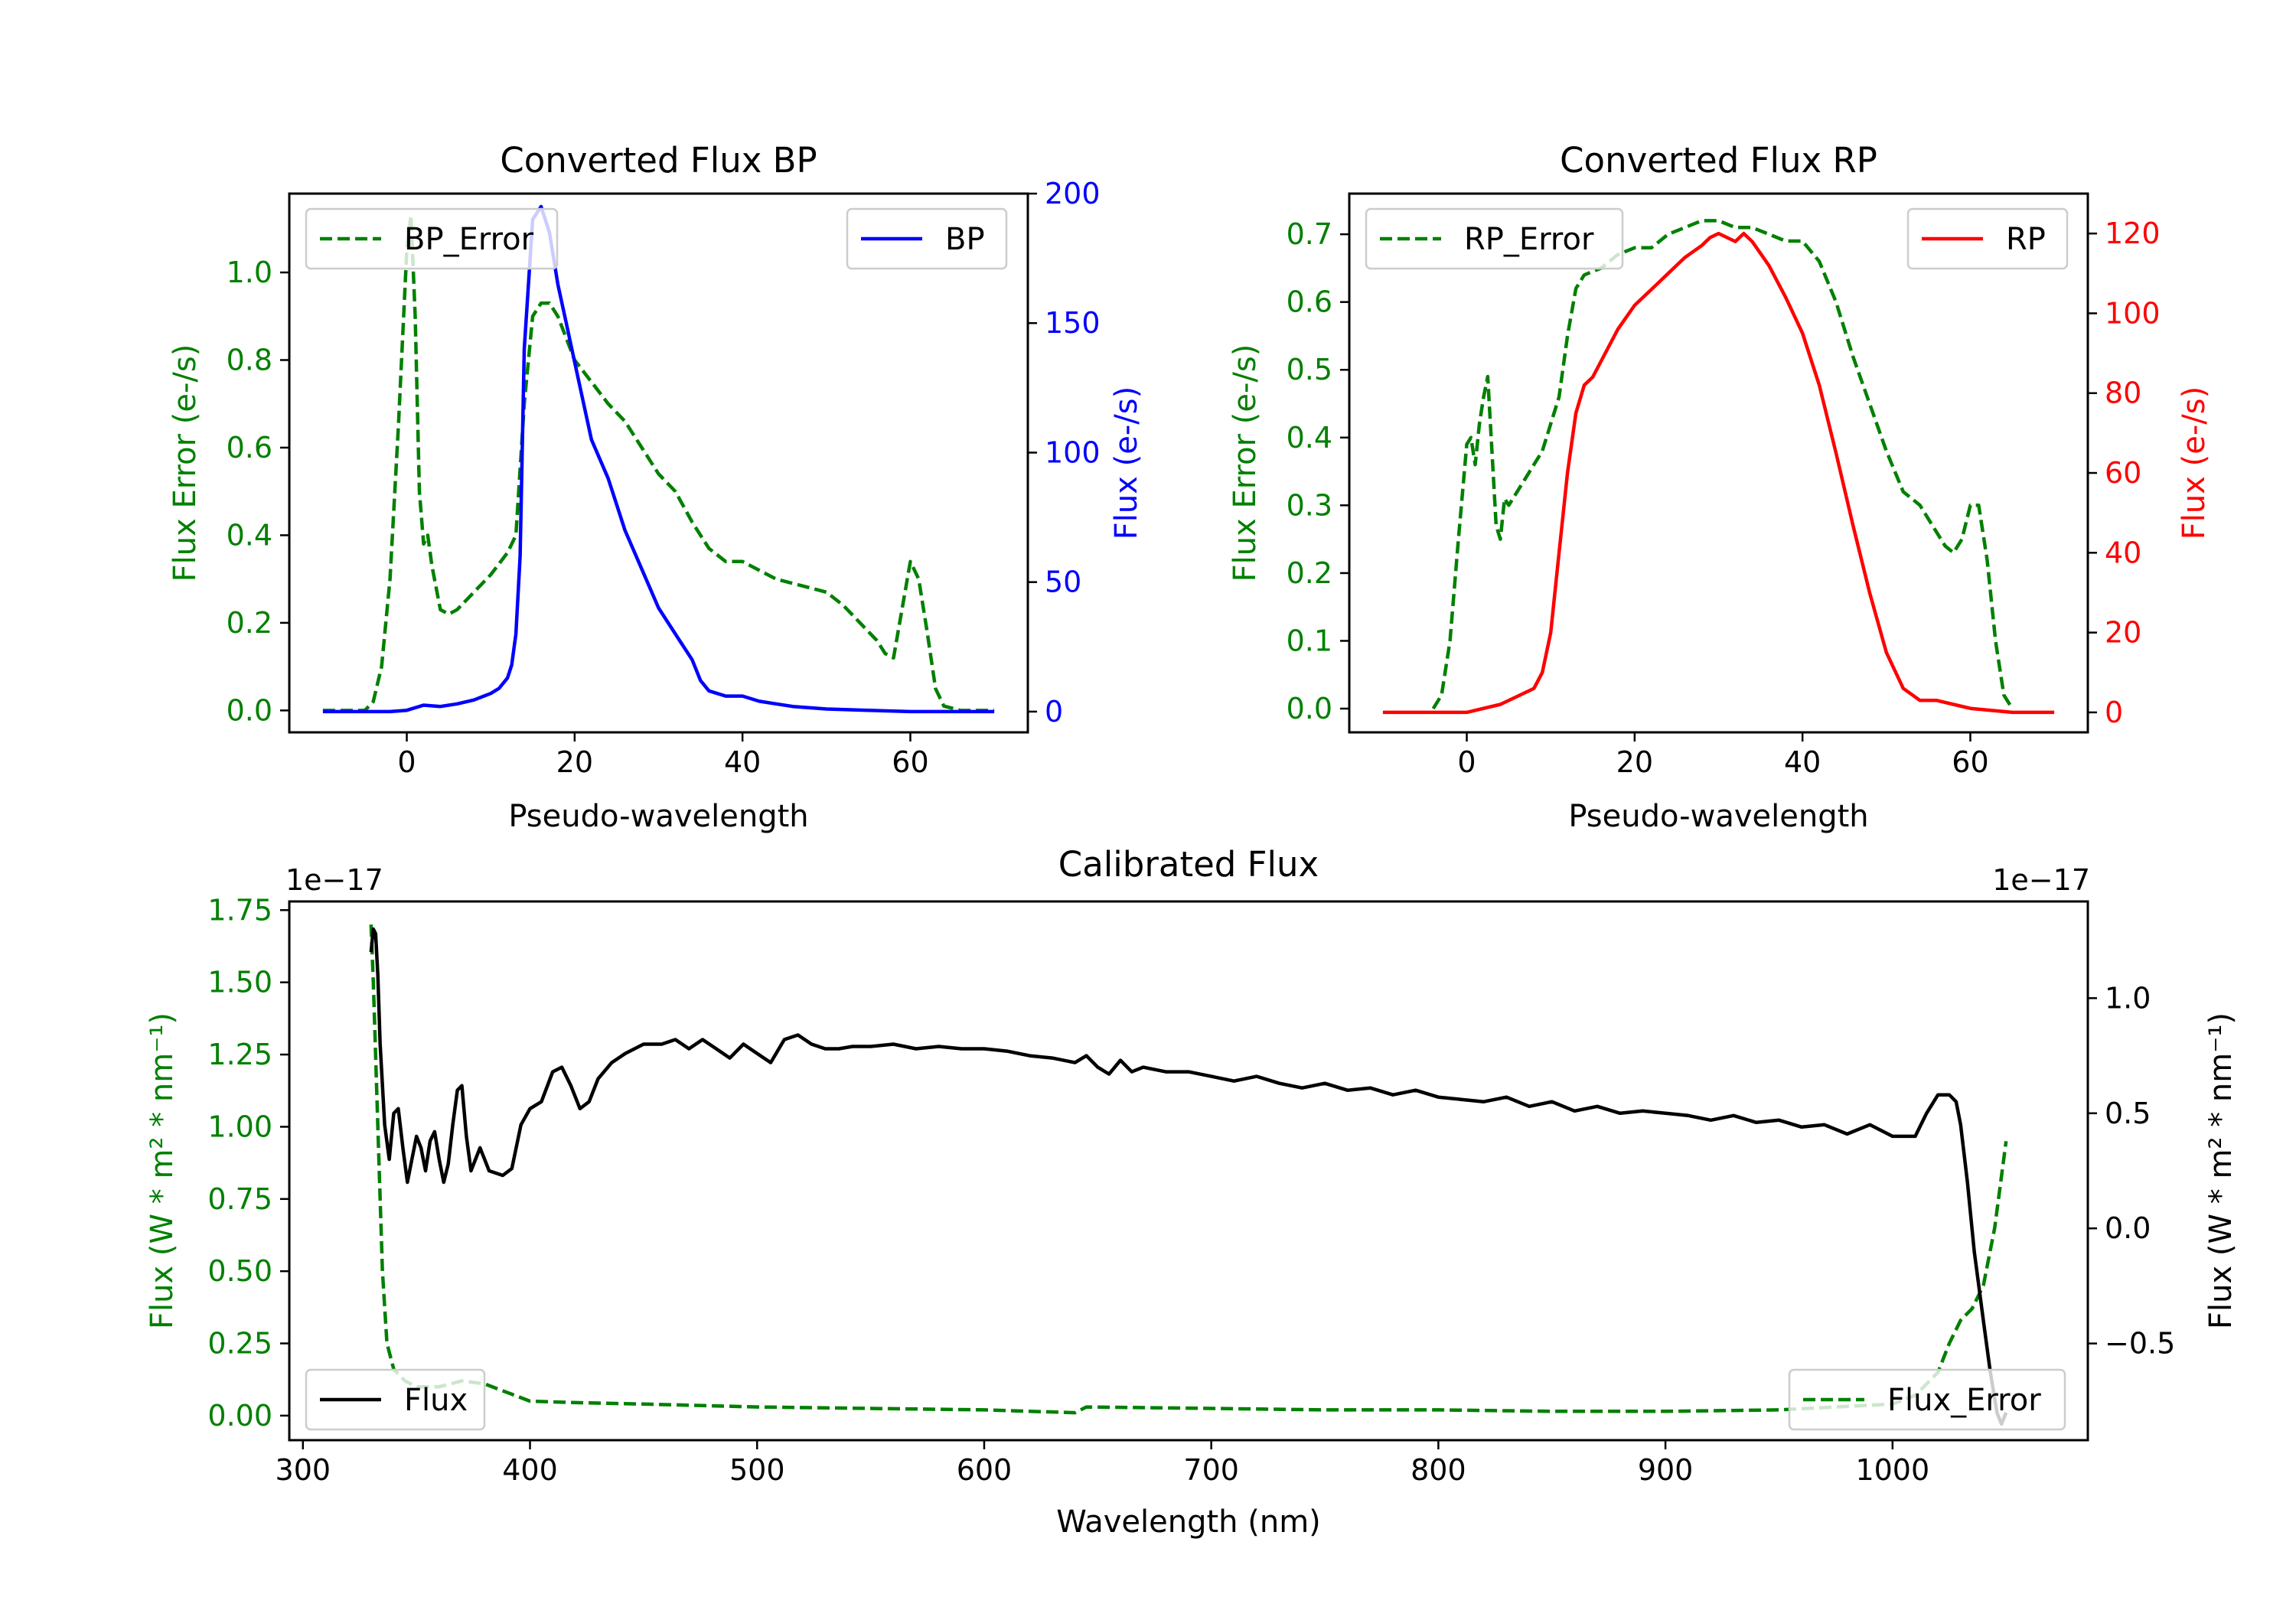 This screenshot has height=1607, width=2296. I want to click on y-right-tick-label: 1.0, so click(2128, 998).